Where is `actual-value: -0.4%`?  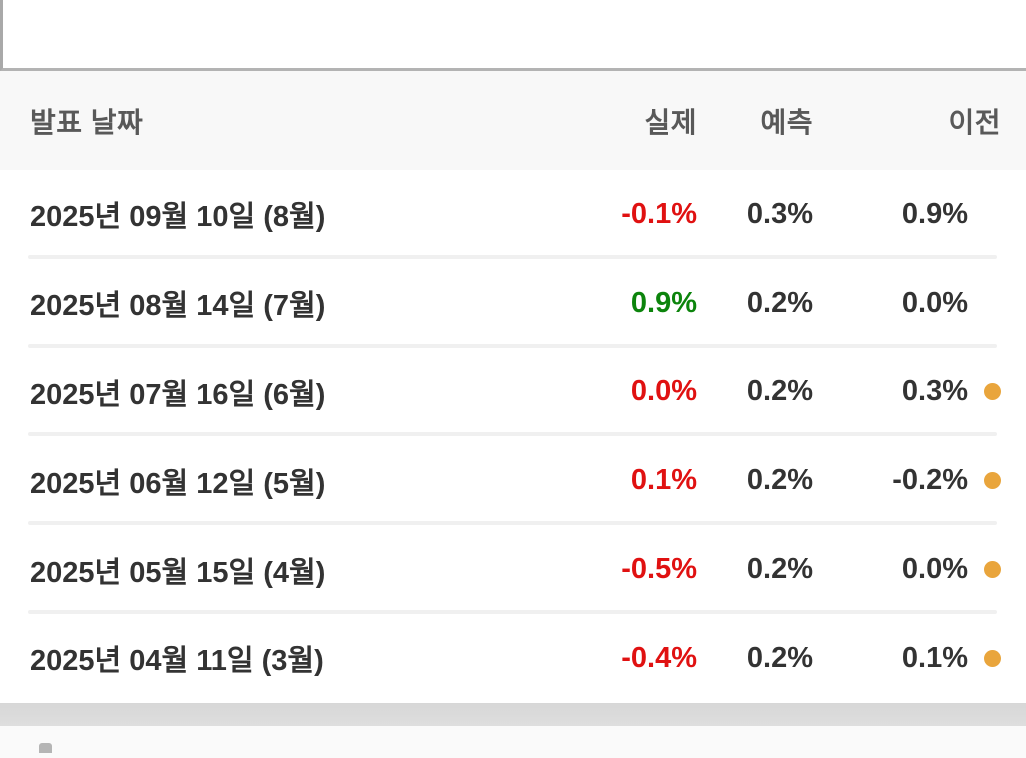 actual-value: -0.4% is located at coordinates (659, 657).